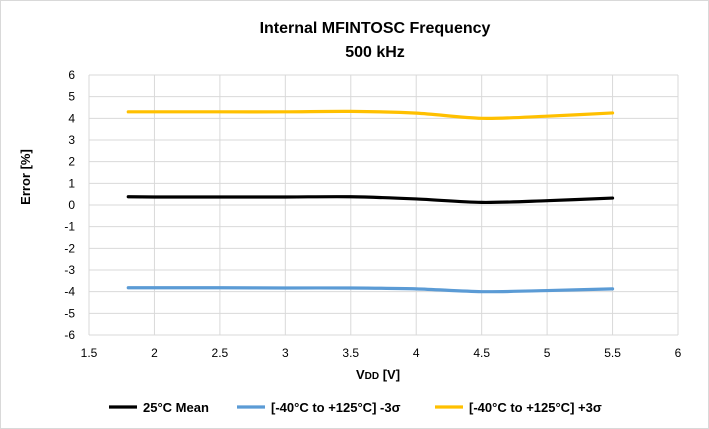 The image size is (709, 429). Describe the element at coordinates (375, 52) in the screenshot. I see `chart-subtitle: 500 kHz` at that location.